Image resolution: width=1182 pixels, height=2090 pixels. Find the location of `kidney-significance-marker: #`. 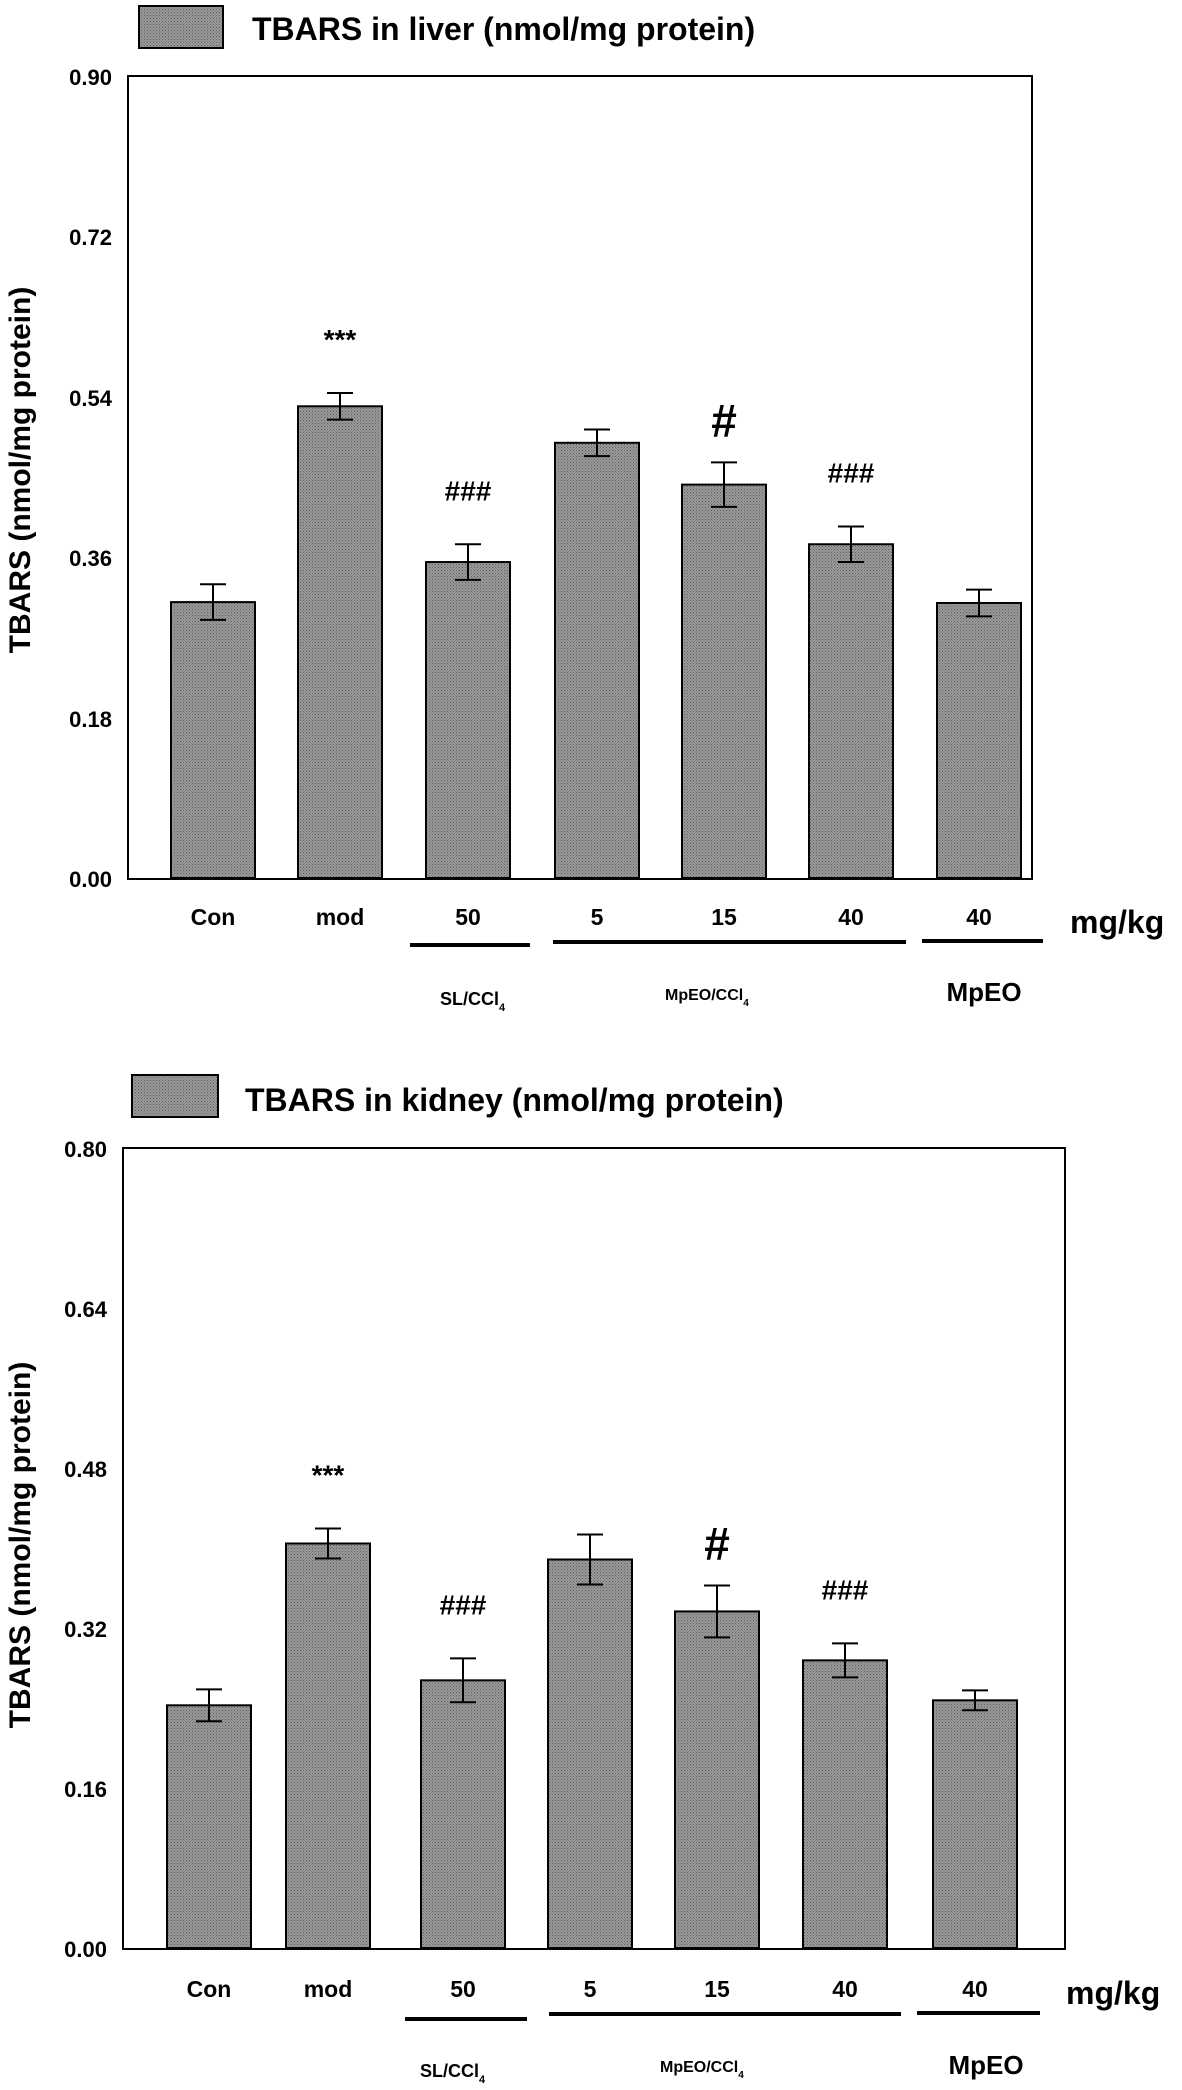

kidney-significance-marker: # is located at coordinates (717, 1543).